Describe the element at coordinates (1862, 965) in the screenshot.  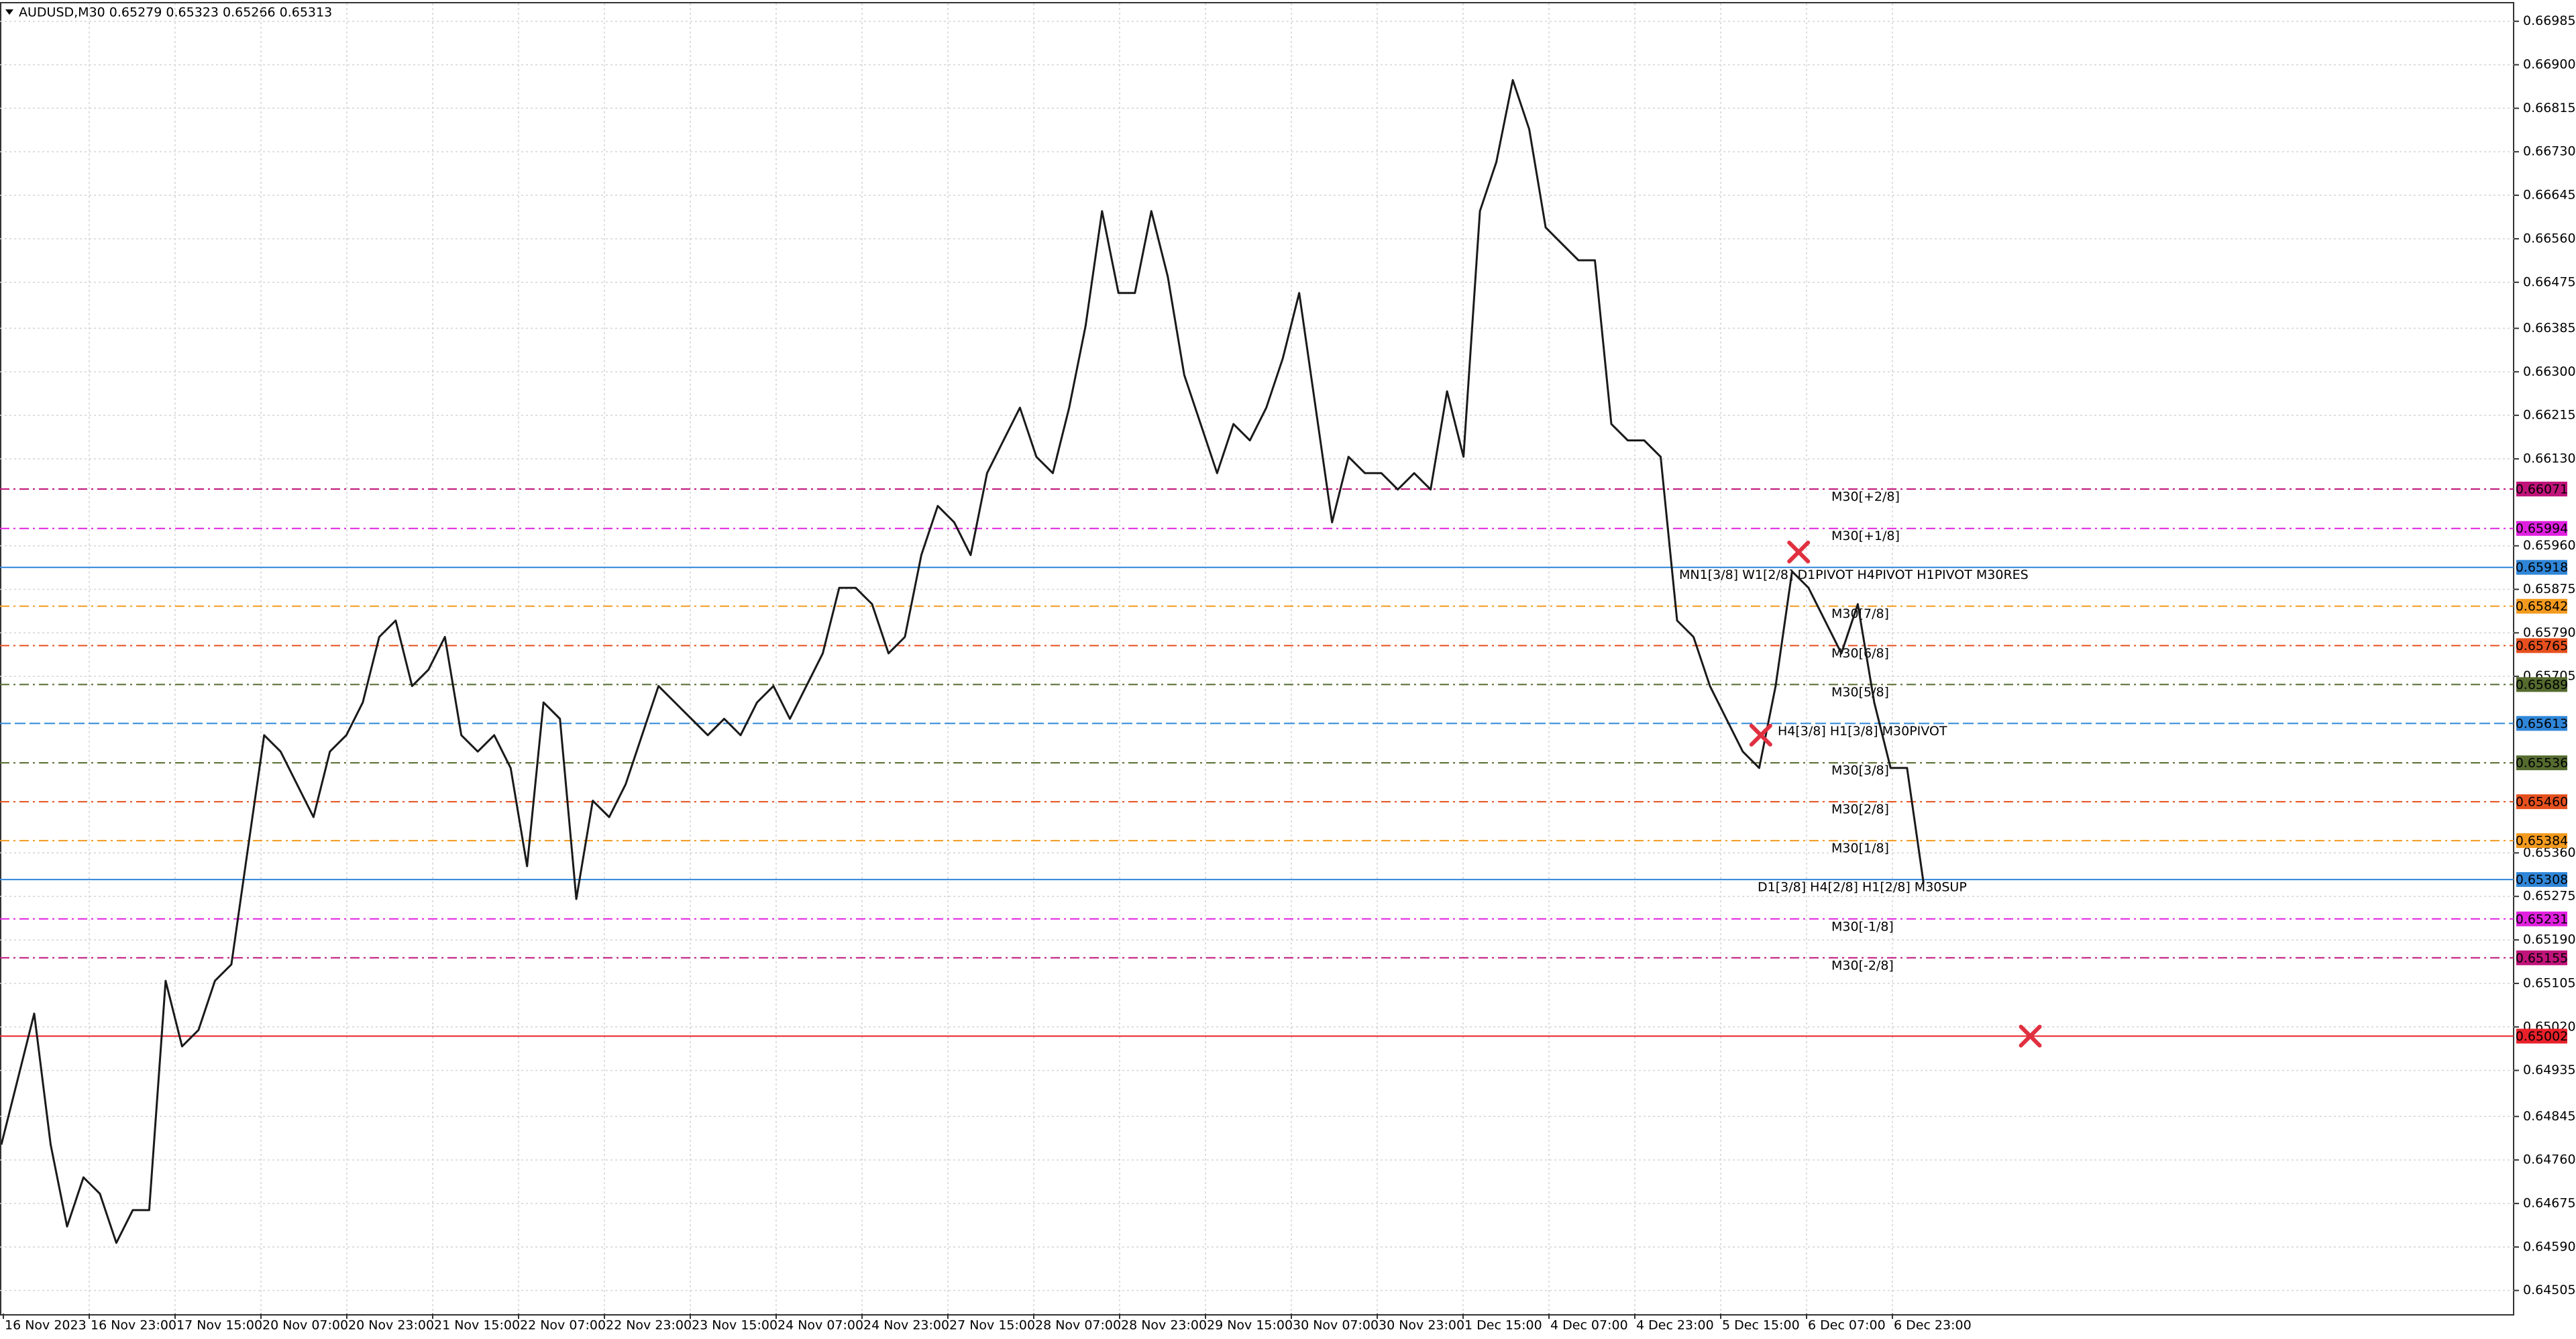
I see `level-label: M30[-2/8]` at that location.